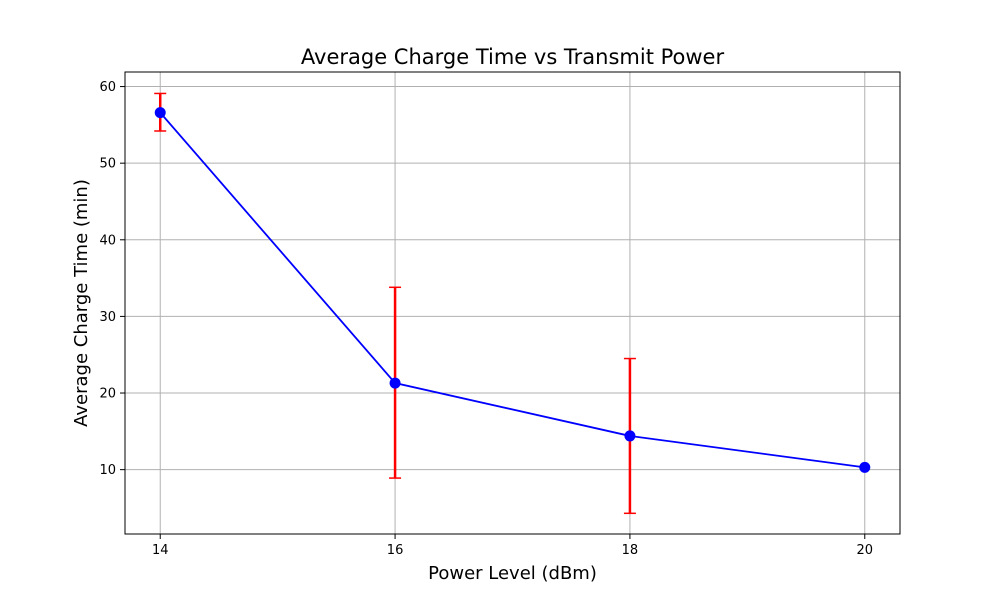 This screenshot has width=1000, height=600. I want to click on y-tick-label: 60, so click(107, 87).